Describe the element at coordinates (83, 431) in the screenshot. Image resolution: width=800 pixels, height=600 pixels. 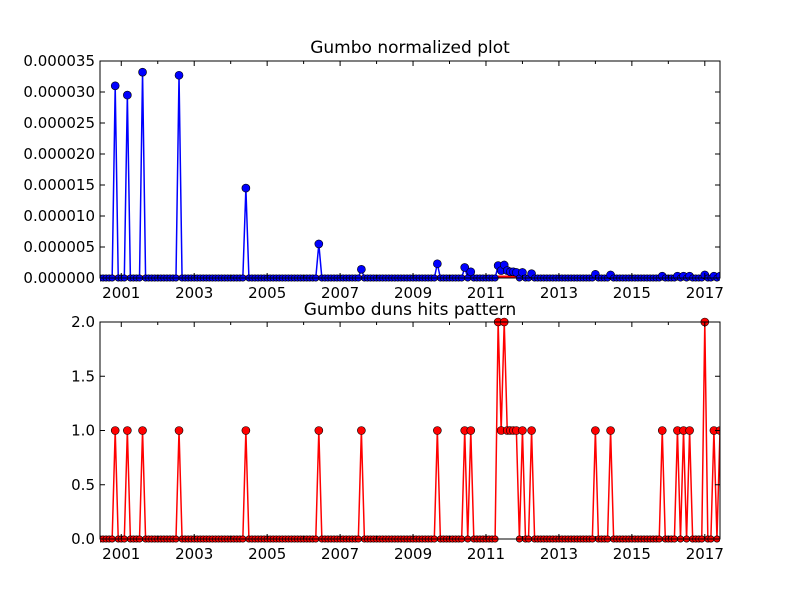
I see `y-tick-label: 1.0` at that location.